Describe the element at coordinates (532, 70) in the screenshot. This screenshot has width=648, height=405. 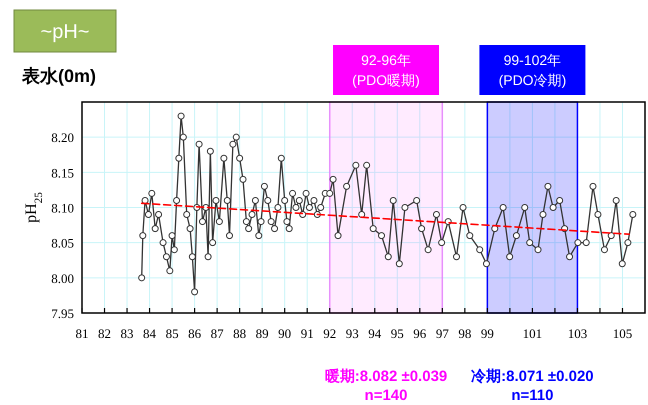
I see `band-label: 99-102年 (PDO冷期)` at that location.